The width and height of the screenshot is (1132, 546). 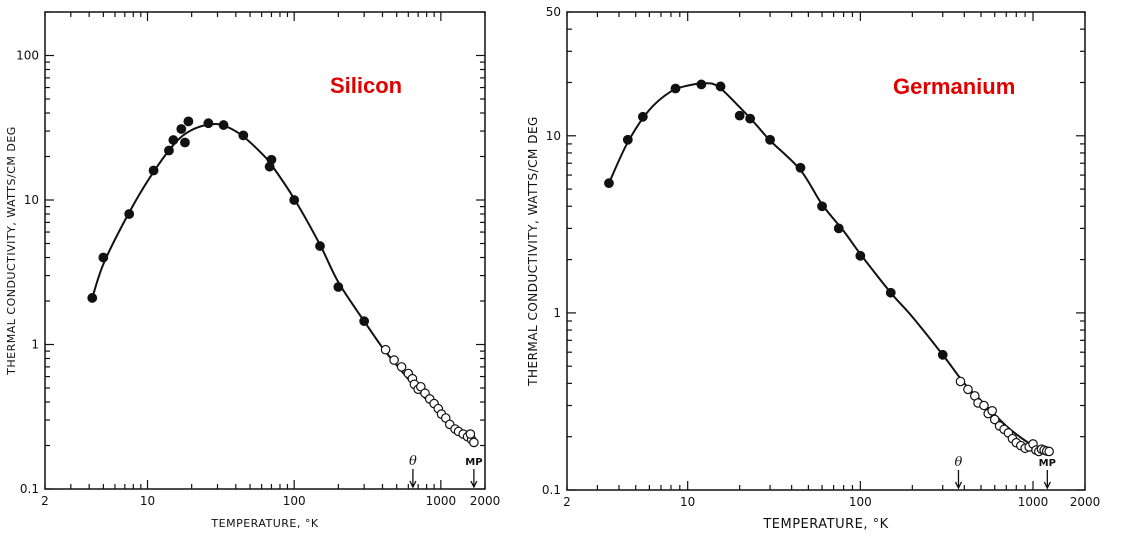 What do you see at coordinates (1085, 502) in the screenshot?
I see `germanium-x-tick-label: 2000` at bounding box center [1085, 502].